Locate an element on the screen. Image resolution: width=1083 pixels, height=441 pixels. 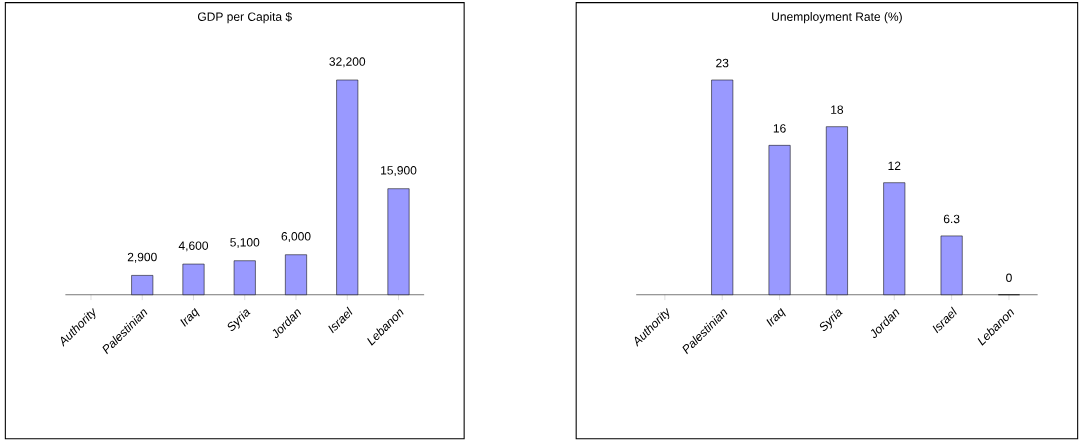
chart-title: GDP per Capita $ is located at coordinates (244, 17).